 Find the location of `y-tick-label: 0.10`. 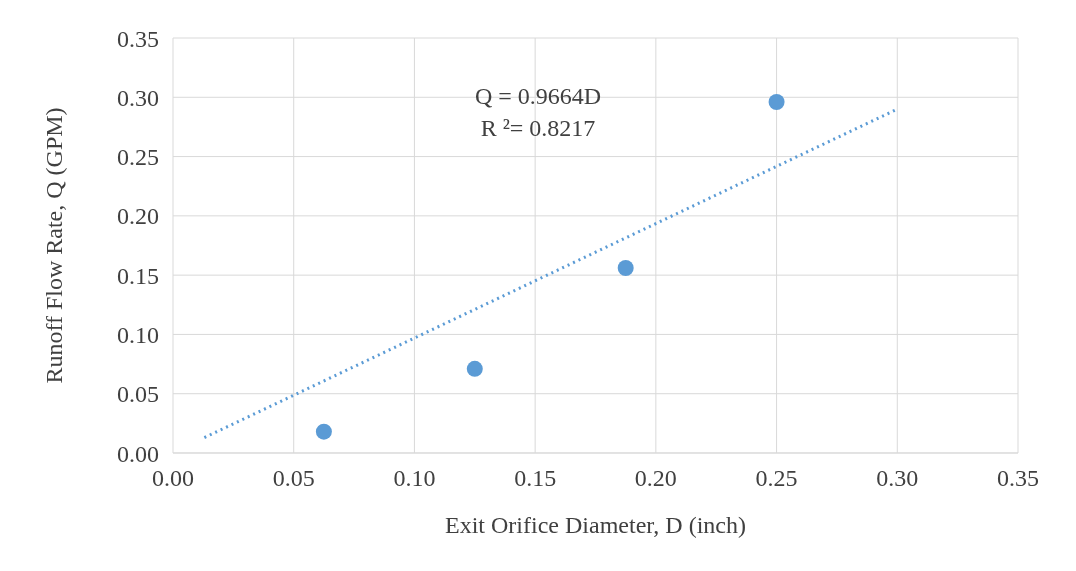

y-tick-label: 0.10 is located at coordinates (138, 334).